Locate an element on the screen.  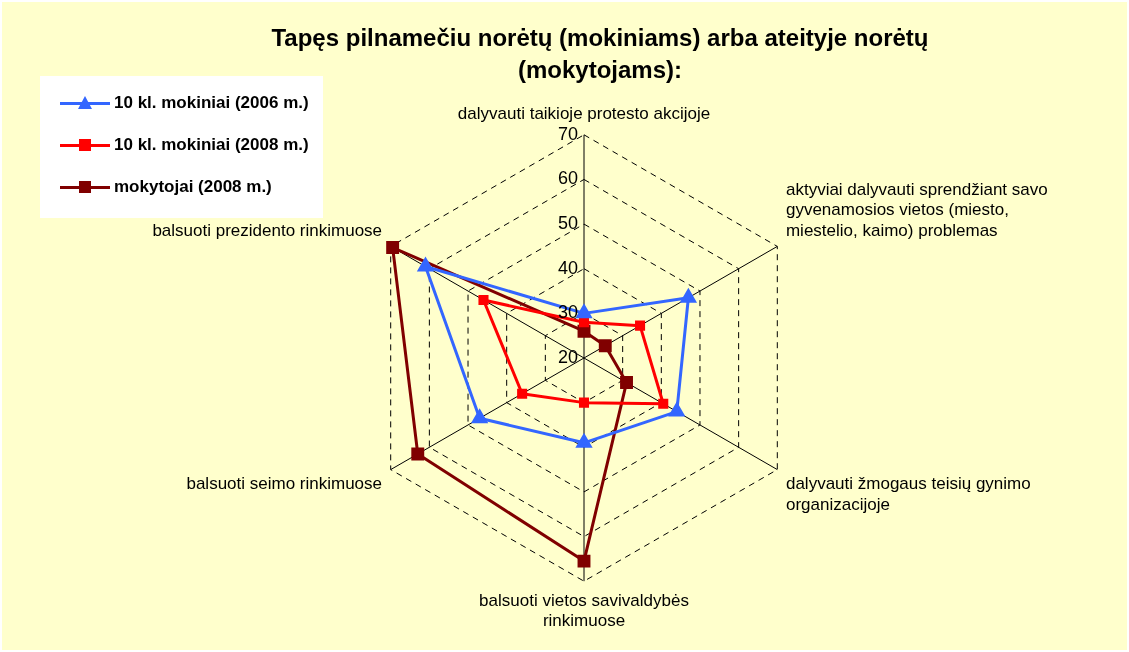
spoke-label: balsuoti prezidento rinkimuose is located at coordinates (267, 230).